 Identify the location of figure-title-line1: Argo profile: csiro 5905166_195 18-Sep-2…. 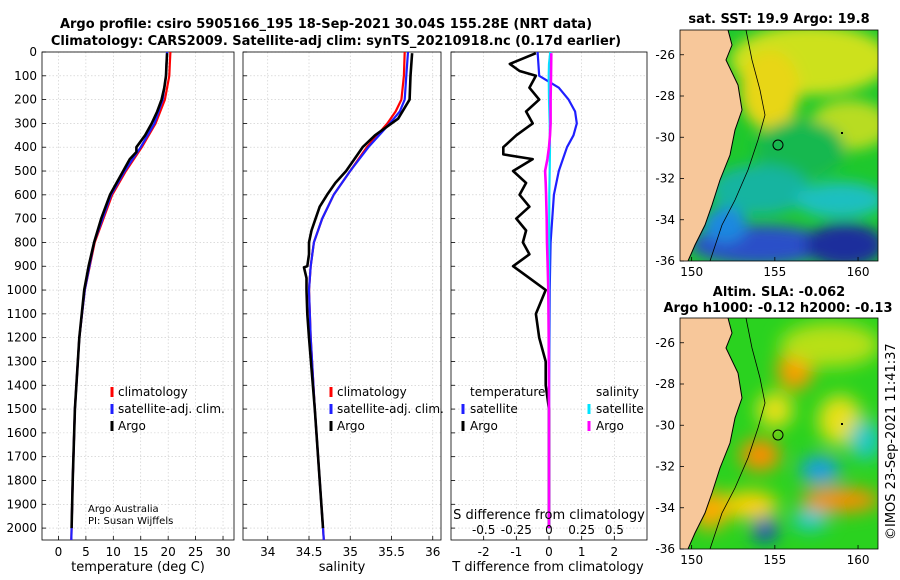
(326, 24).